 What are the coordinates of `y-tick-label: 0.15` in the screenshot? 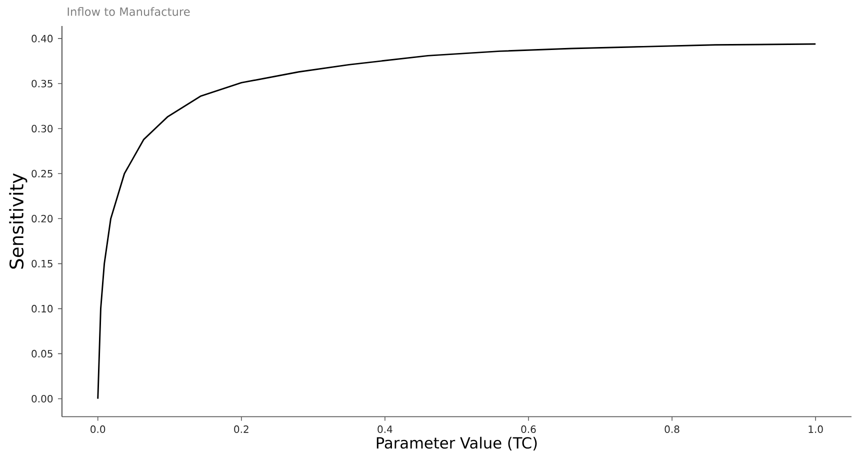 It's located at (42, 264).